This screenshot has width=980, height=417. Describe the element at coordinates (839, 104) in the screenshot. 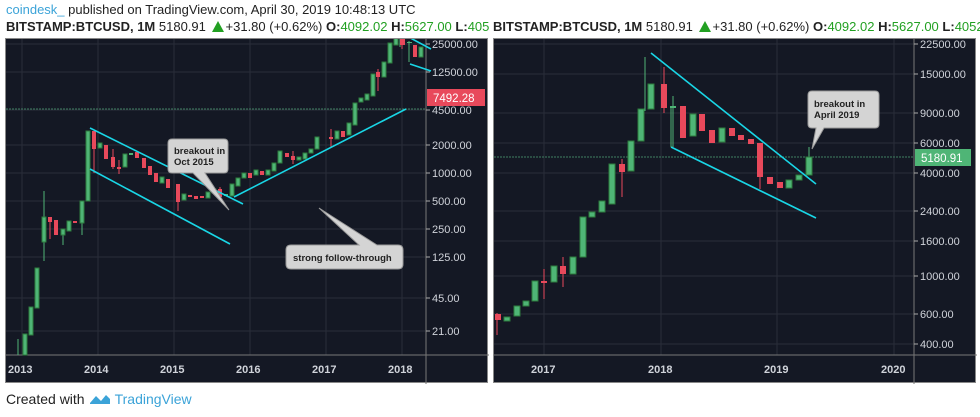

I see `callout-apr2019-line1: breakout in` at that location.